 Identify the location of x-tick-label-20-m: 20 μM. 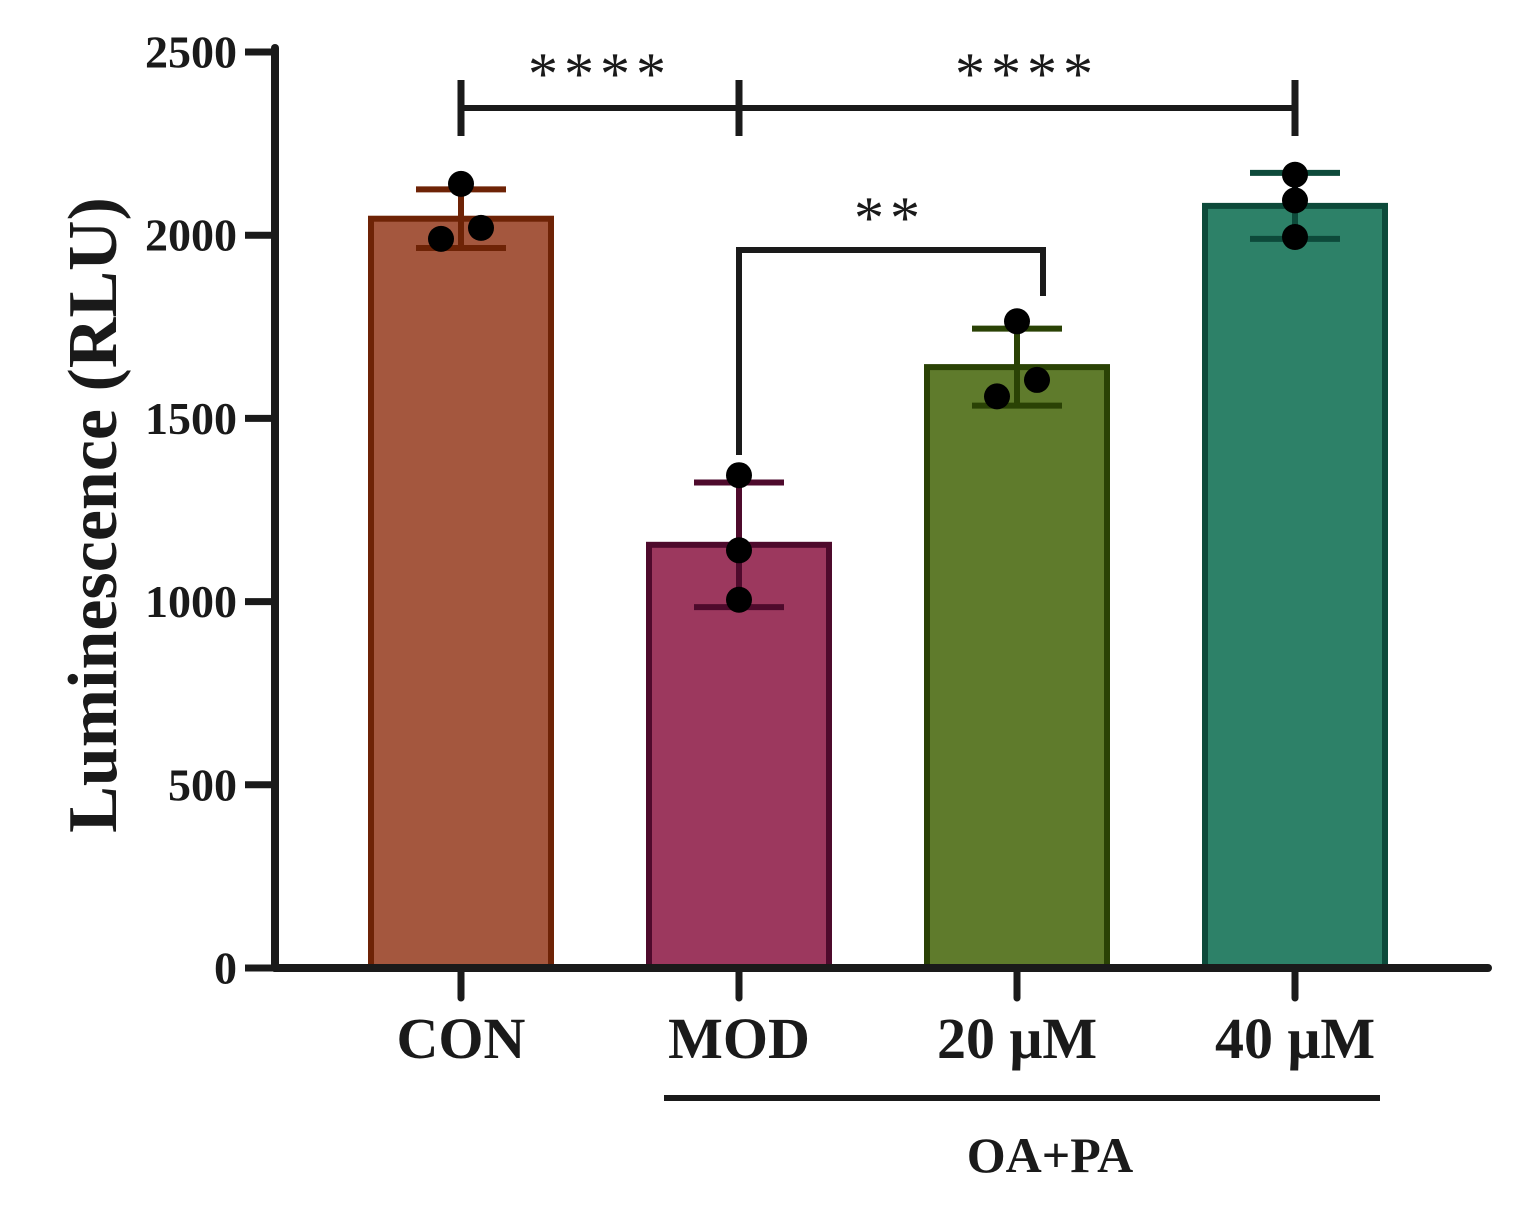
(1017, 1038).